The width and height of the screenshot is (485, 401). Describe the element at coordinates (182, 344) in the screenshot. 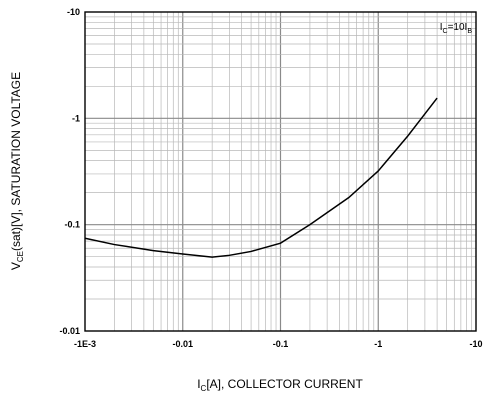

I see `x-tick-label: -0.01` at that location.